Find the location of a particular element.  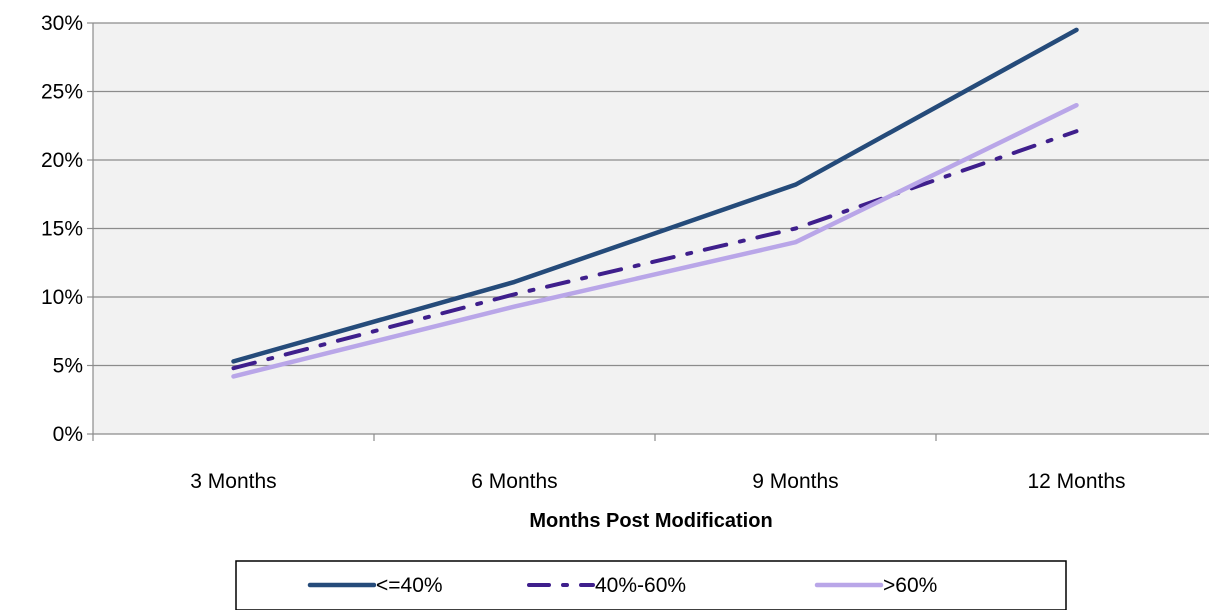

legend-label-3: >60% is located at coordinates (910, 585).